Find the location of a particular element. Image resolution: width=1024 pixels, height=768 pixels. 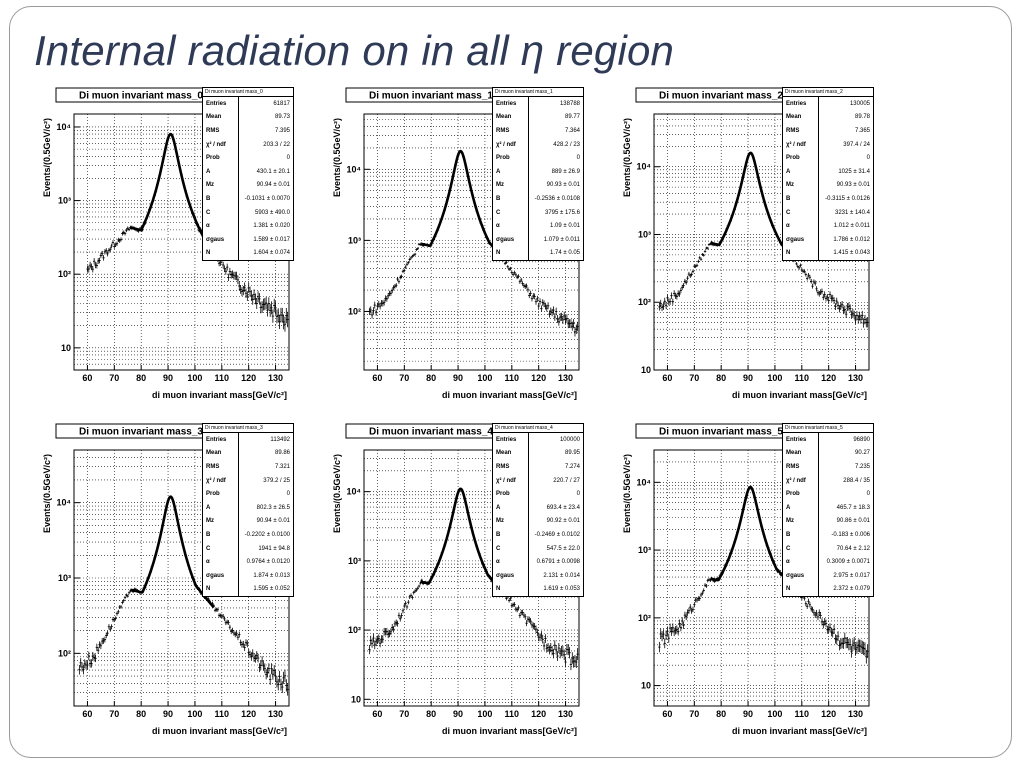

stats-value: 379.2 / 25 is located at coordinates (276, 480).